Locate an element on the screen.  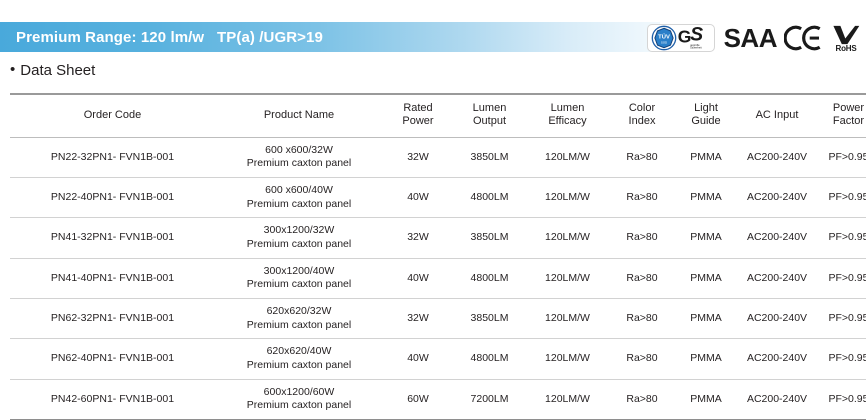
svg-text: G is located at coordinates (684, 37).